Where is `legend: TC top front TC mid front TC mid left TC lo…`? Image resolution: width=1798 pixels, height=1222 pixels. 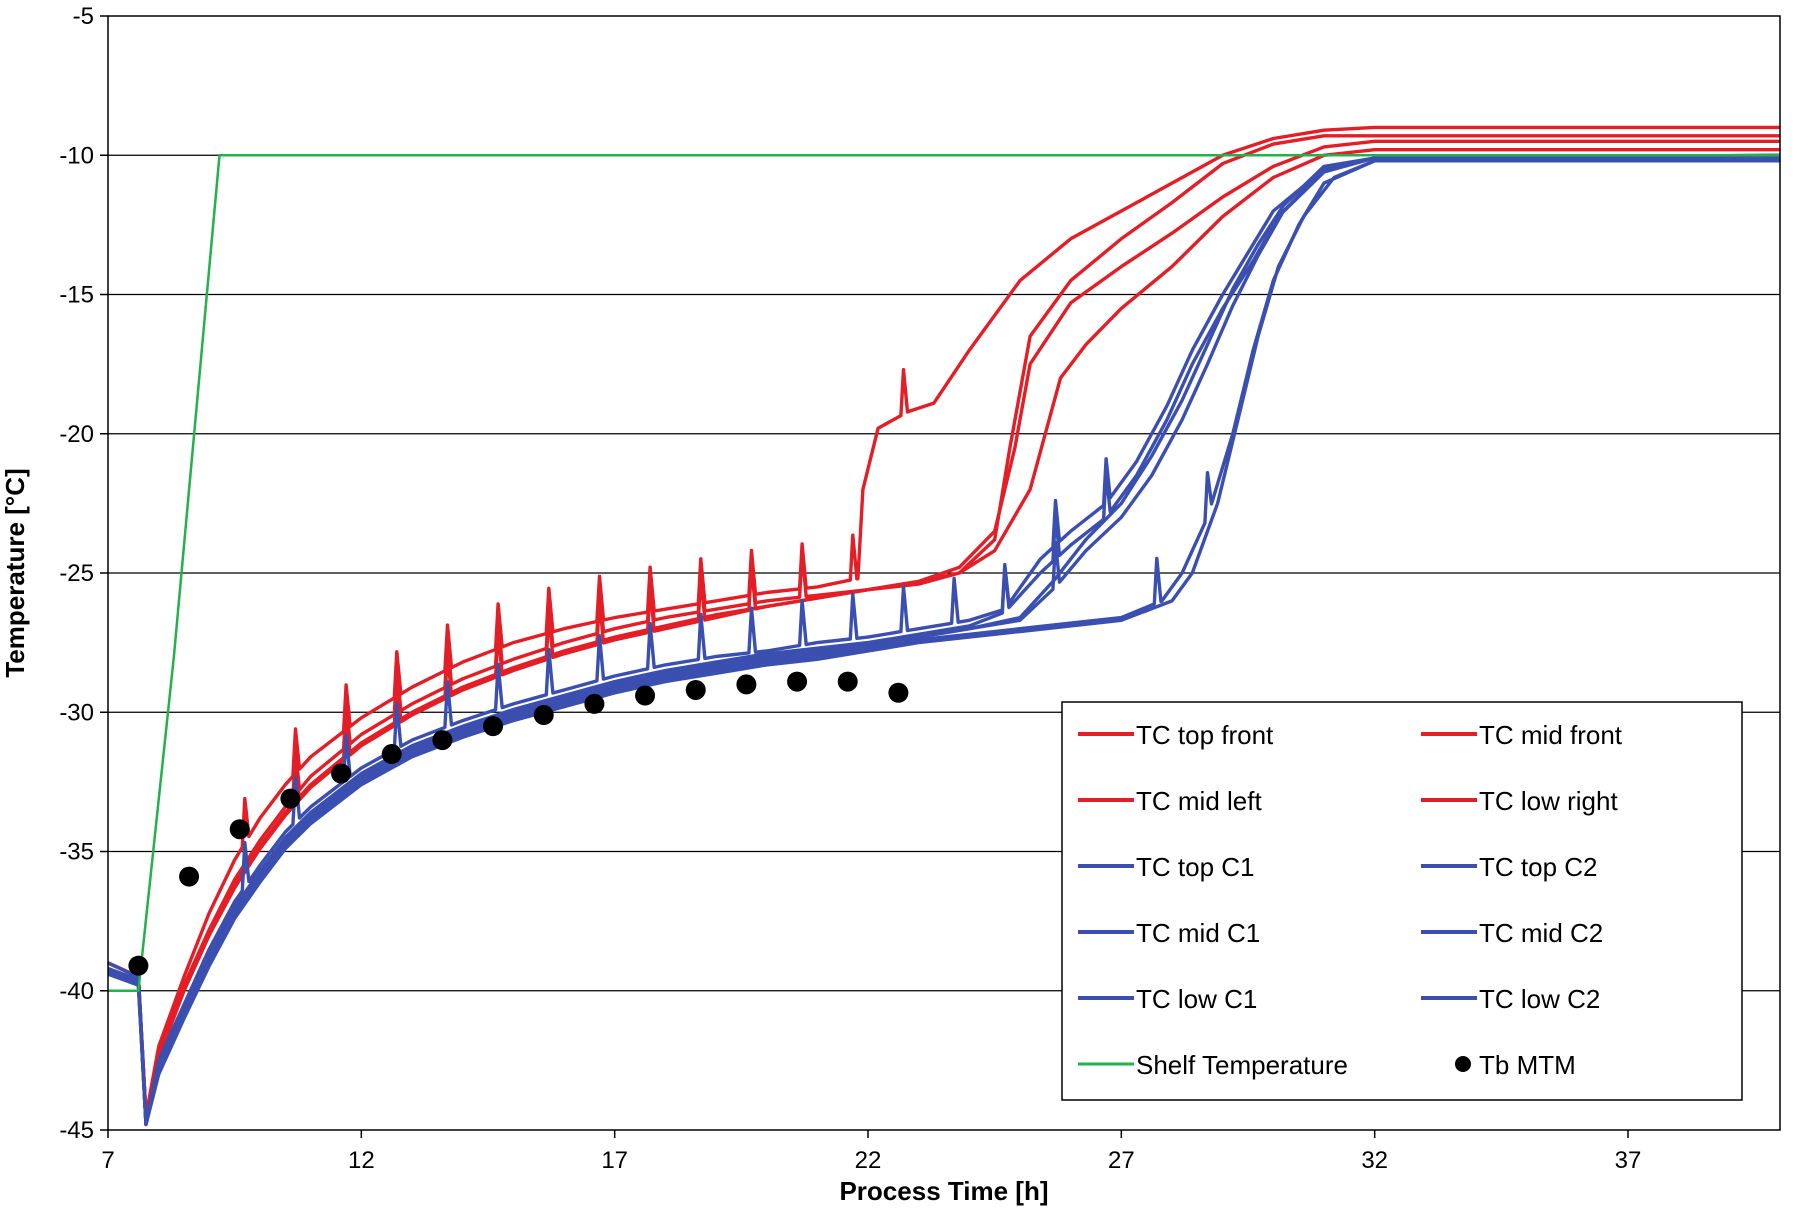 legend: TC top front TC mid front TC mid left TC lo… is located at coordinates (1402, 901).